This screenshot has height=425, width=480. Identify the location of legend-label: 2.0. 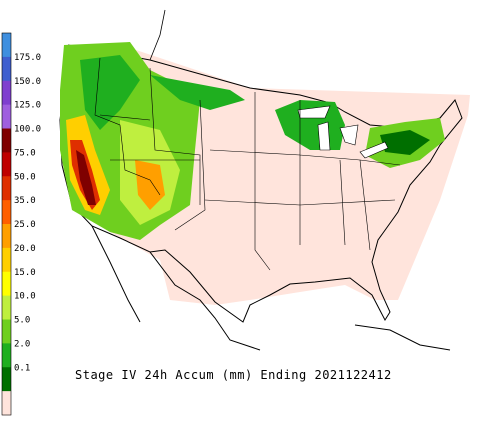
(22, 344).